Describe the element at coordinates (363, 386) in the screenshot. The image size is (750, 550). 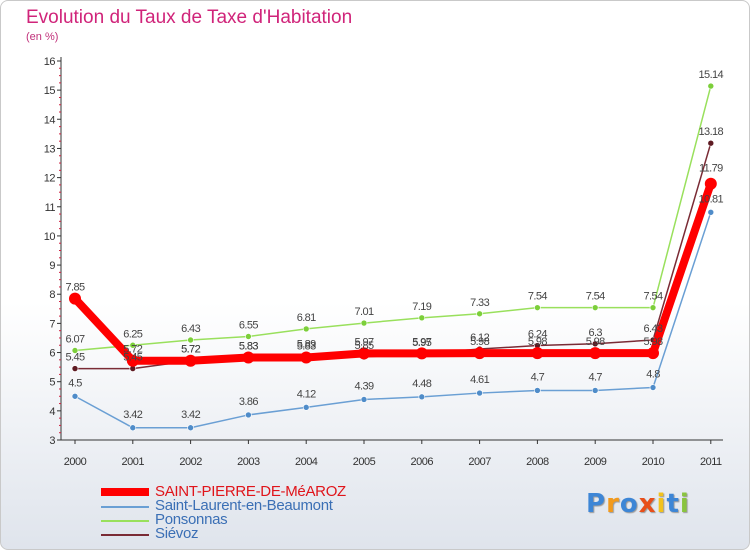
I see `data-label: 4.39` at that location.